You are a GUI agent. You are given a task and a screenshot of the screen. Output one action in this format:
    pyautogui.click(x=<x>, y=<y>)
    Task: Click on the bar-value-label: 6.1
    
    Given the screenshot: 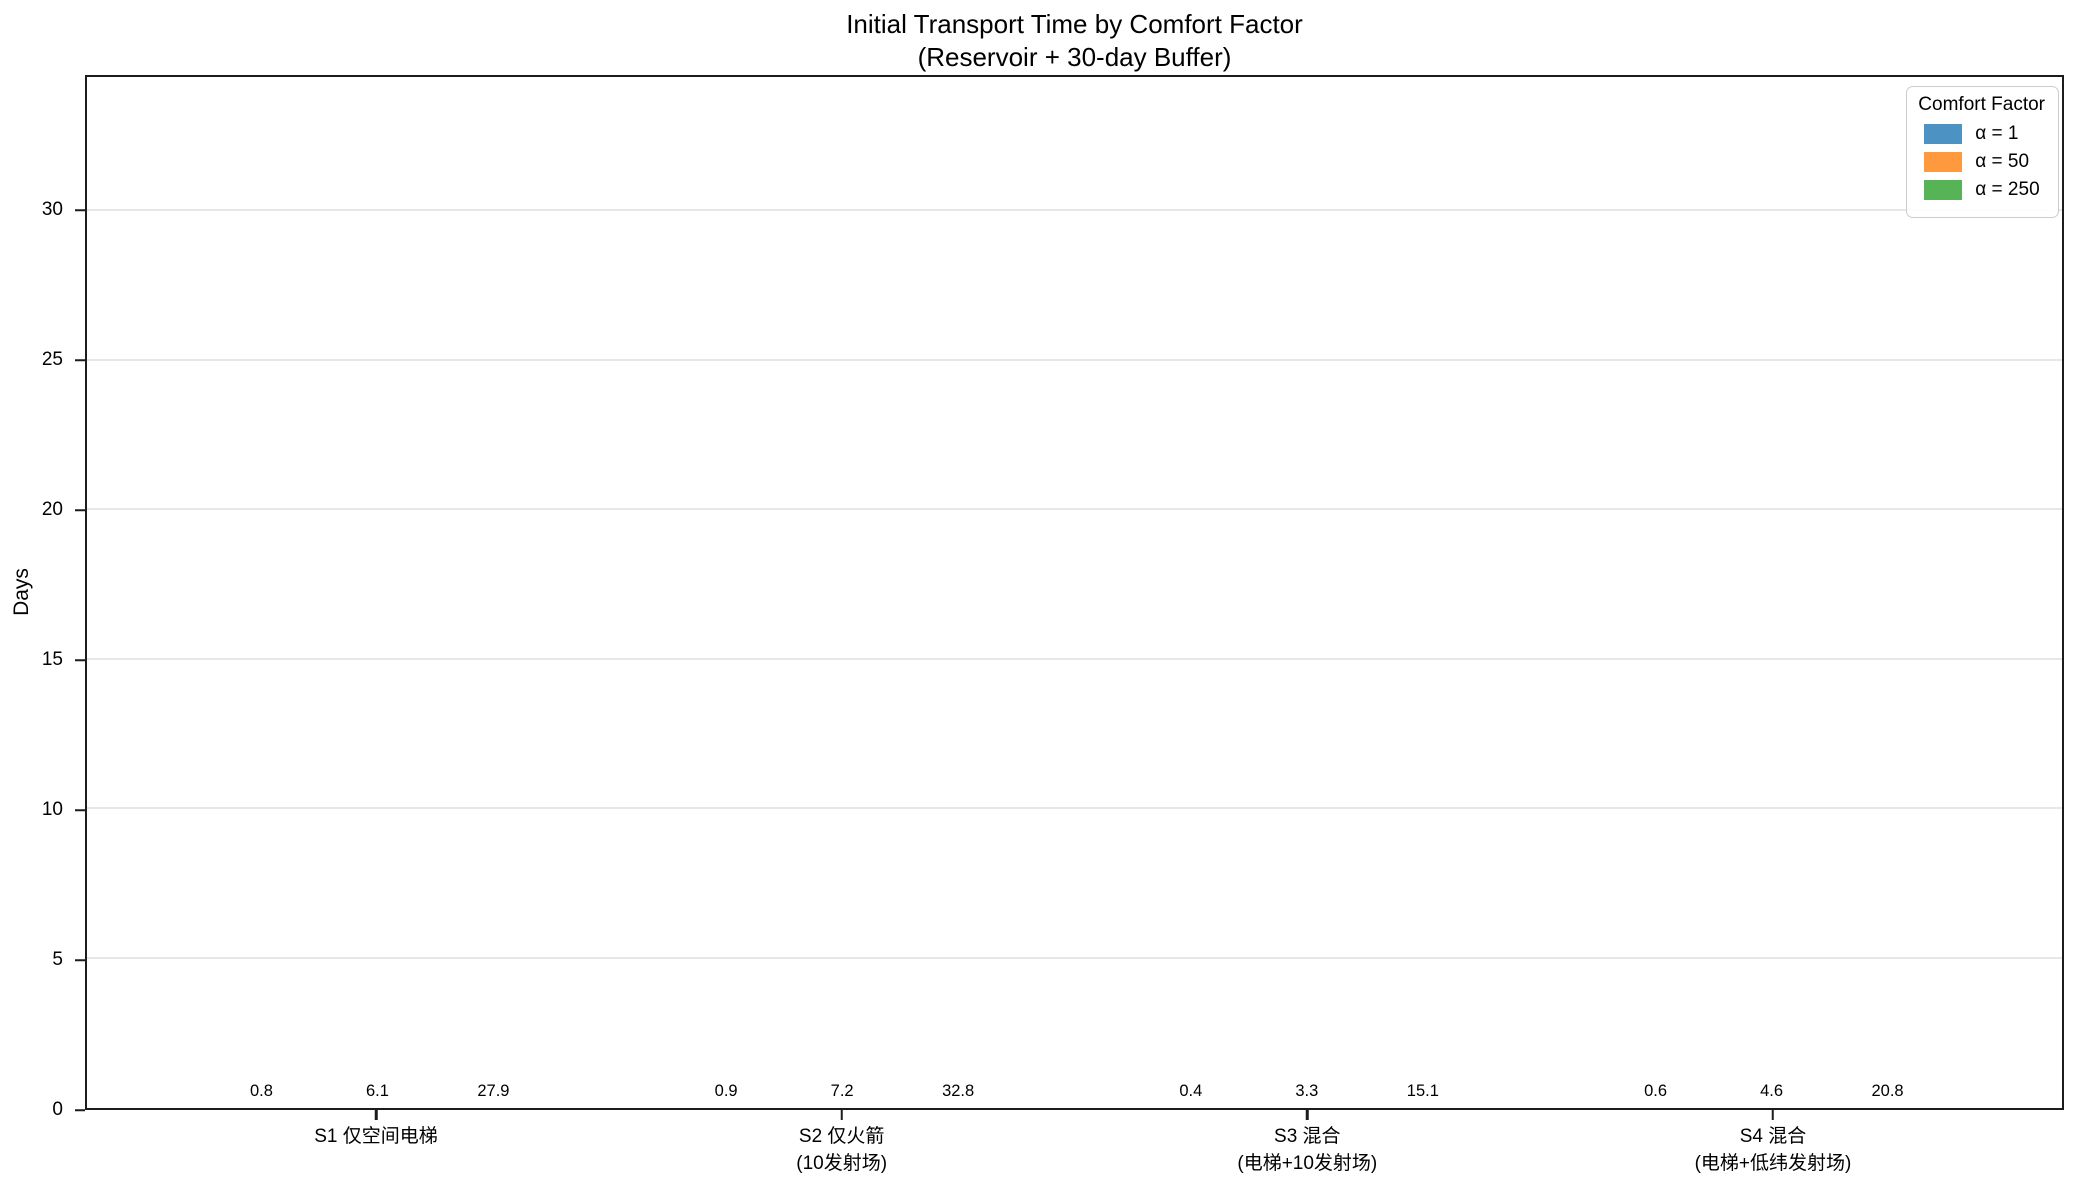 What is the action you would take?
    pyautogui.click(x=377, y=1091)
    